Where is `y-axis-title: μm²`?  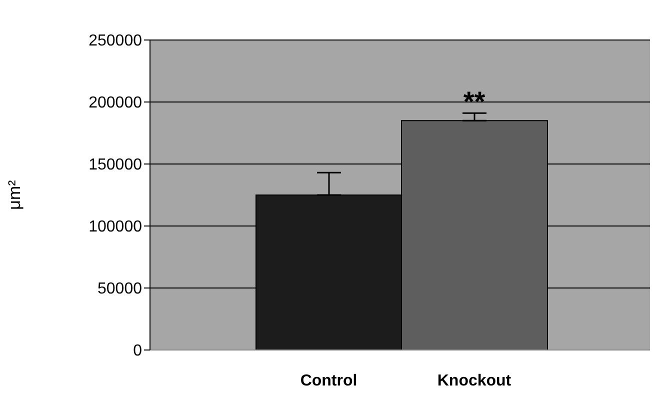
y-axis-title: μm² is located at coordinates (14, 195).